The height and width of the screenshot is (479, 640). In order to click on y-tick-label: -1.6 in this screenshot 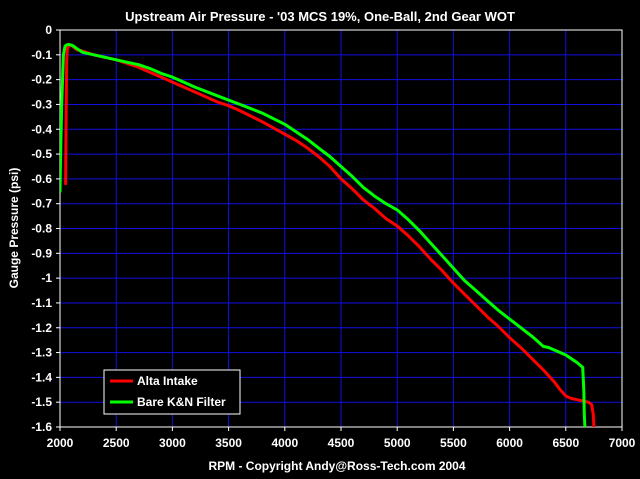, I will do `click(41, 427)`.